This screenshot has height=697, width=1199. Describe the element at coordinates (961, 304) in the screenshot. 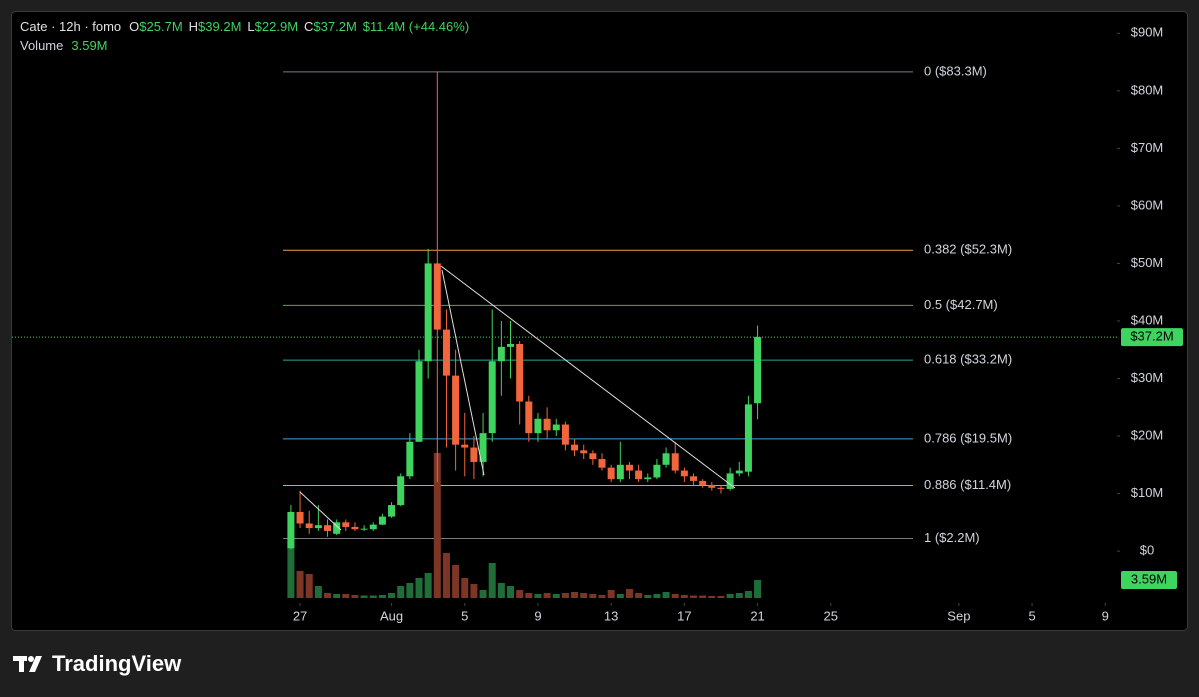

I see `fib-label: 0.5 ($42.7M)` at that location.